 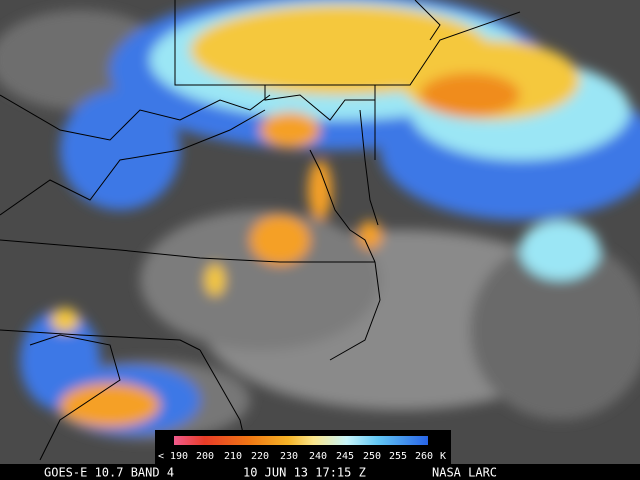 I want to click on colorbar-label: 200, so click(x=205, y=456).